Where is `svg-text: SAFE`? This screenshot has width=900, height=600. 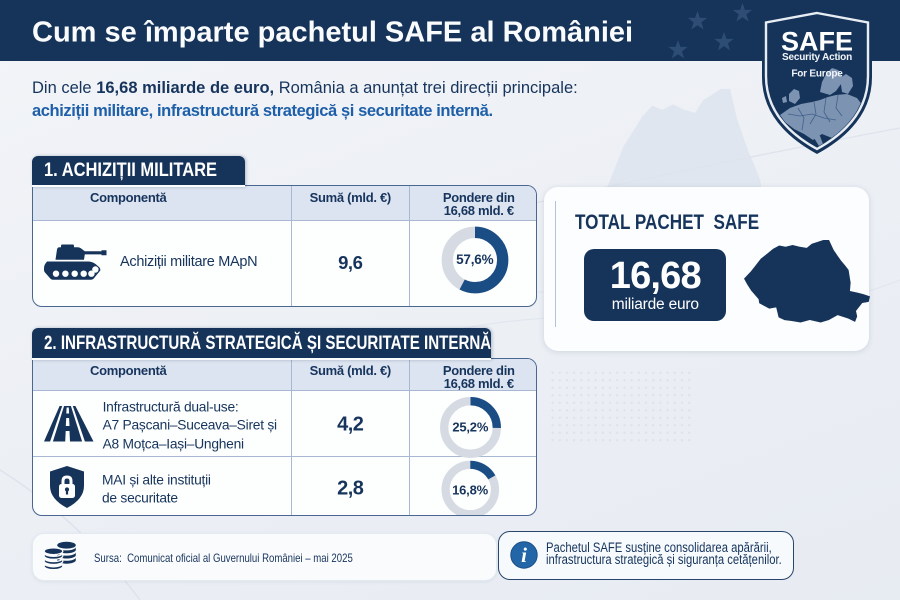
svg-text: SAFE is located at coordinates (817, 42).